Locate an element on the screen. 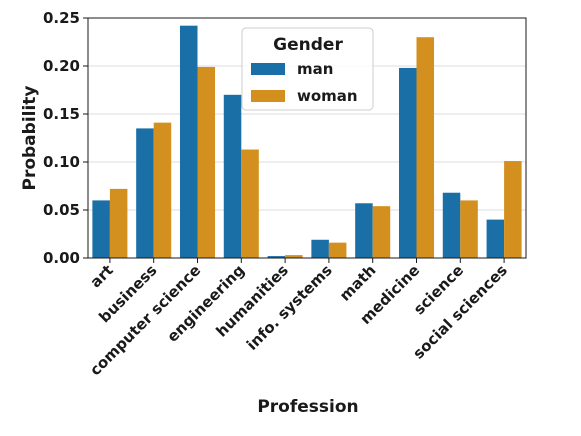 The height and width of the screenshot is (436, 581). legend: Gender man woman is located at coordinates (307, 69).